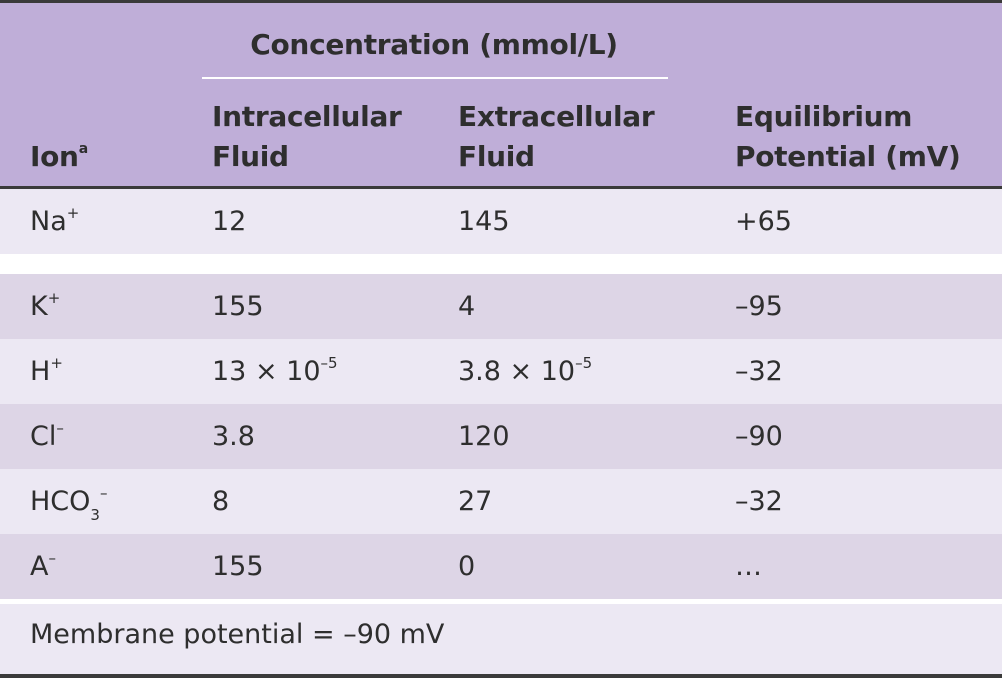  I want to click on header-equilibrium-line1: Equilibrium, so click(824, 116).